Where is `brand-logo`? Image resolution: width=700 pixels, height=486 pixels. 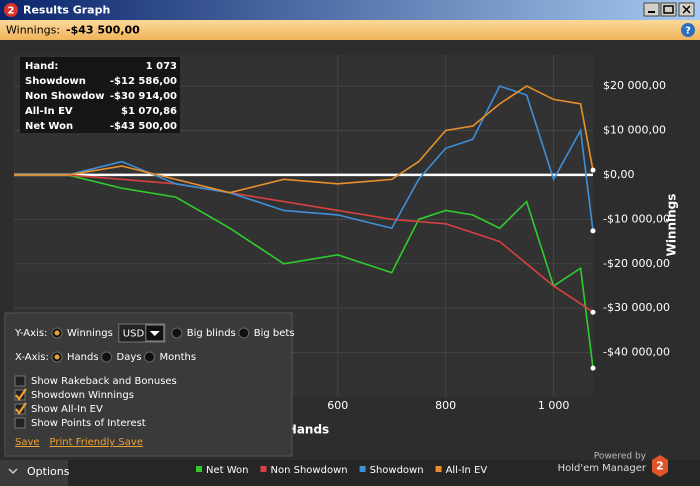 brand-logo is located at coordinates (660, 466).